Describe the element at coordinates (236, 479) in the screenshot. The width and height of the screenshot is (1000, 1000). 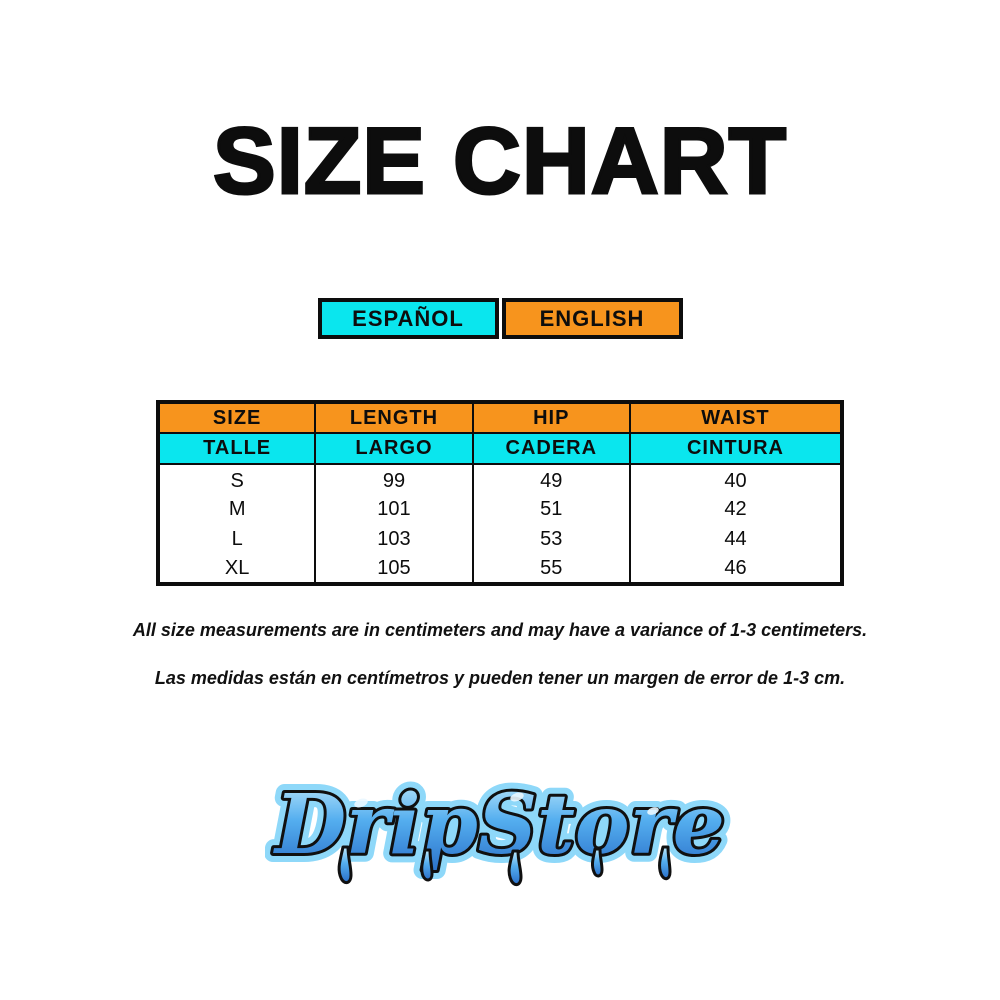
I see `cell-size: S` at that location.